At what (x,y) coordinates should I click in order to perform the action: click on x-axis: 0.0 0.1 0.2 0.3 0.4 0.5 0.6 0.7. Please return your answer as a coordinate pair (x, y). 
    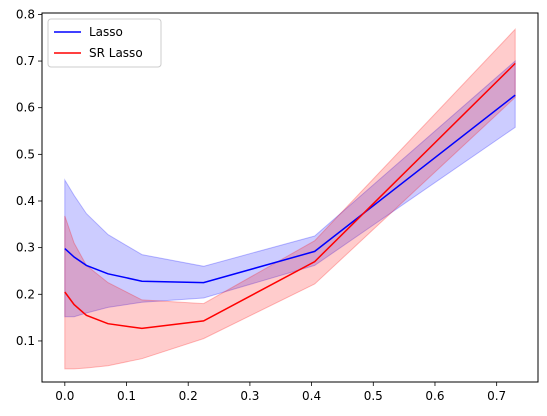
    Looking at the image, I should click on (280, 392).